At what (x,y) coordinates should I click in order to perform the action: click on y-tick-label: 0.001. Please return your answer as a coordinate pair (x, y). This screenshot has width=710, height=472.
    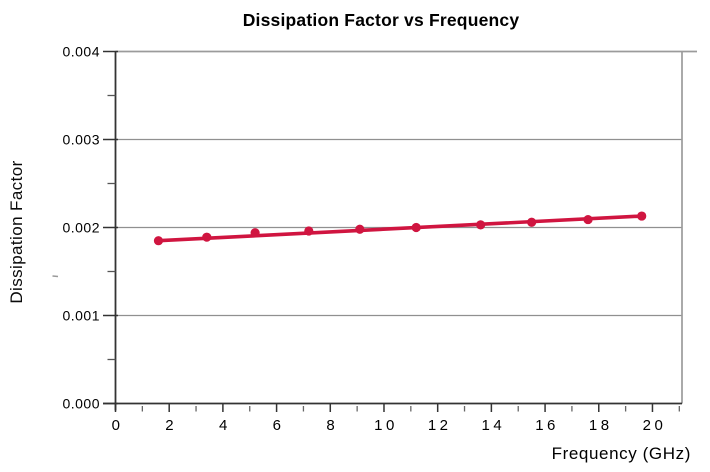
    Looking at the image, I should click on (81, 316).